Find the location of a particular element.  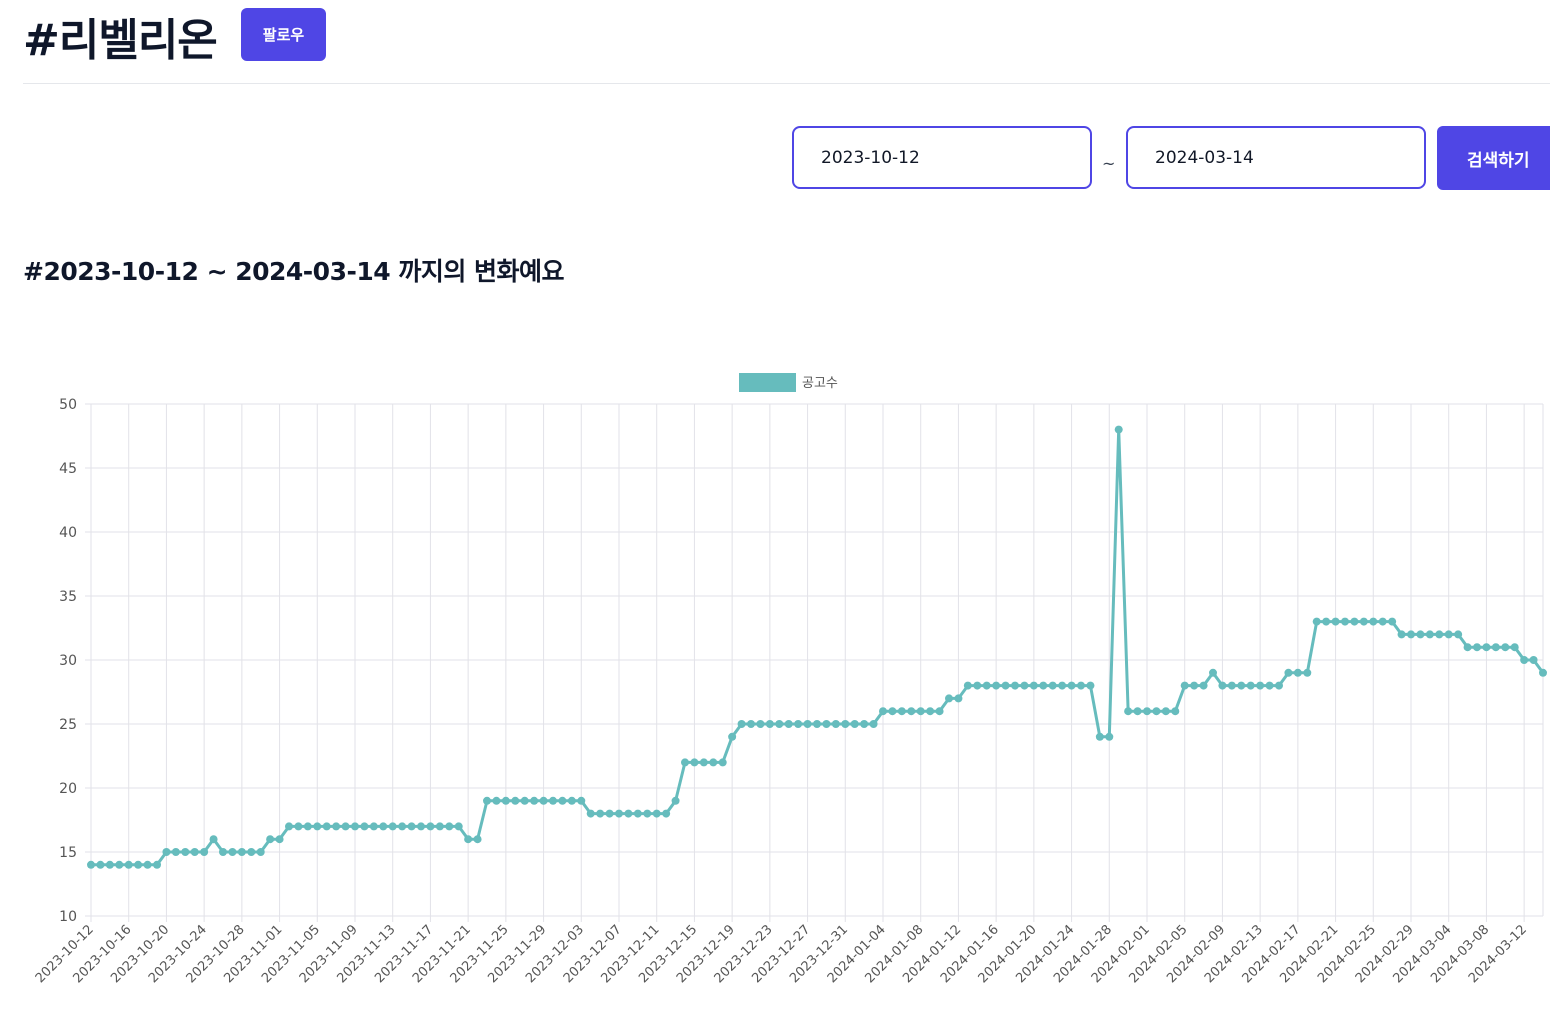

y-tick-label: 25 is located at coordinates (68, 725).